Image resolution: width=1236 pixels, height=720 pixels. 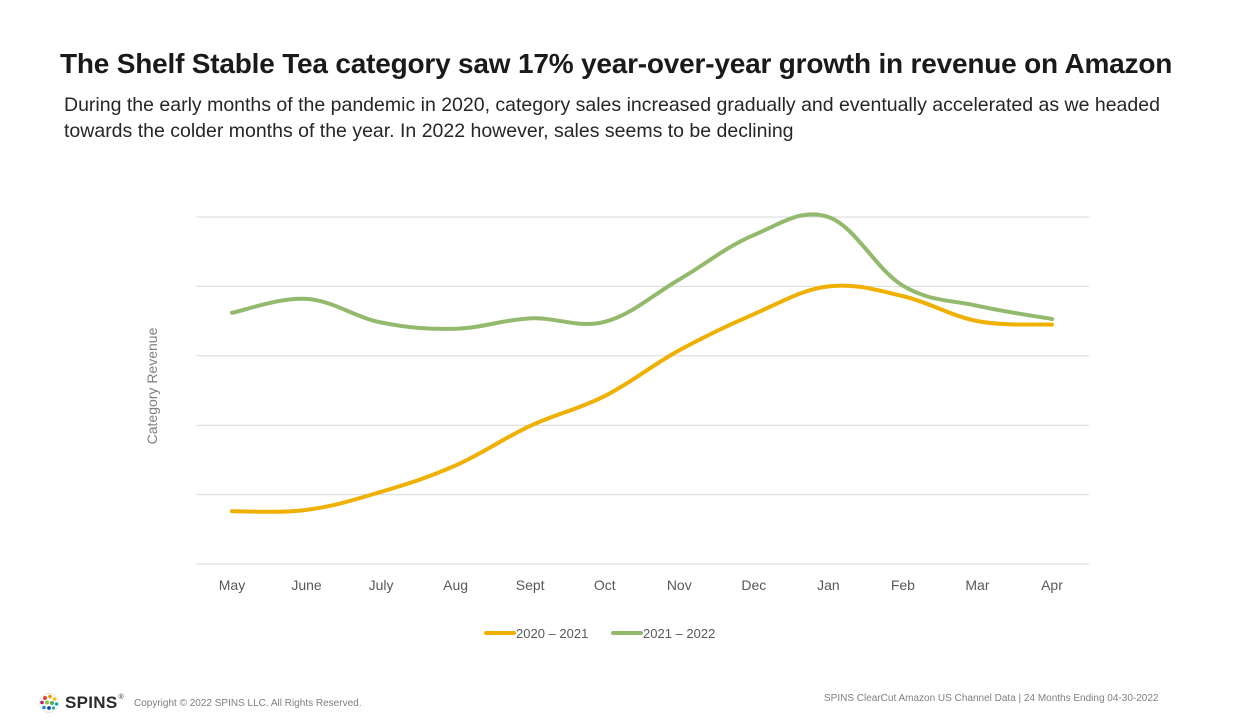 What do you see at coordinates (903, 585) in the screenshot?
I see `x-tick-label: Feb` at bounding box center [903, 585].